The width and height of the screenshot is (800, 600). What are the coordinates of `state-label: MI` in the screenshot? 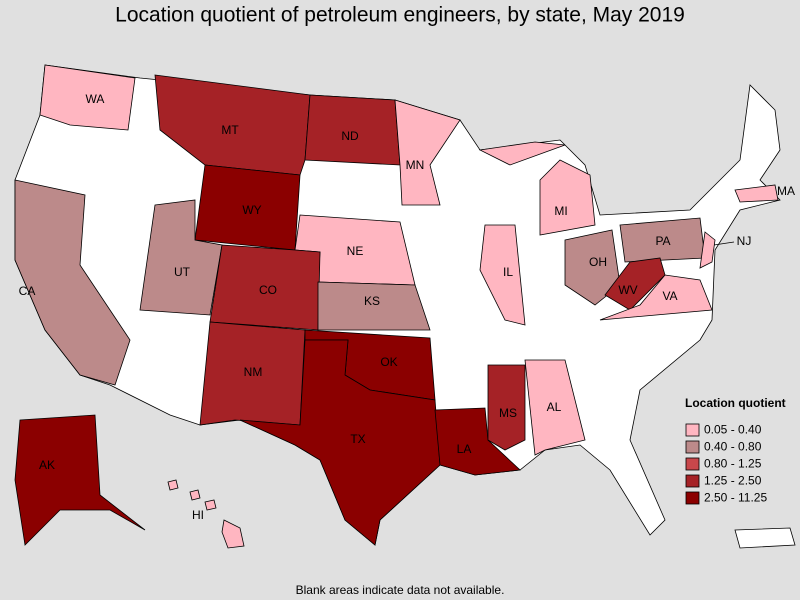 It's located at (560, 211).